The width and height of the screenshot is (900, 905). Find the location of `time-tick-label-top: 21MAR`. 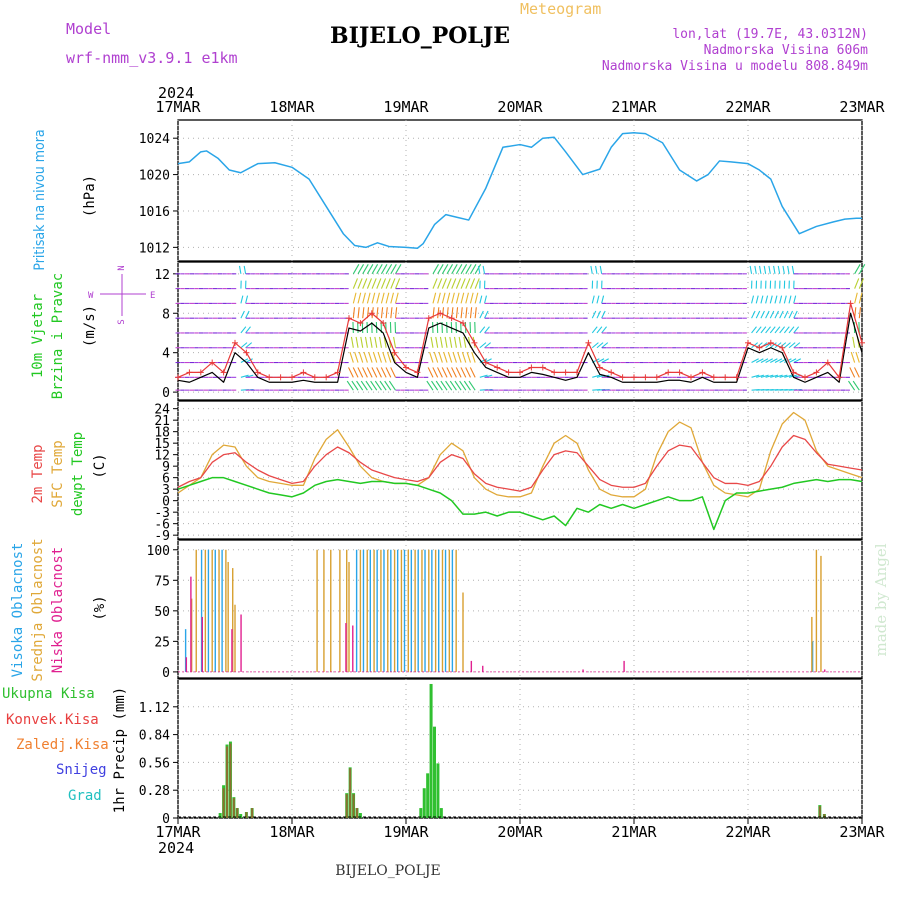

time-tick-label-top: 21MAR is located at coordinates (634, 107).